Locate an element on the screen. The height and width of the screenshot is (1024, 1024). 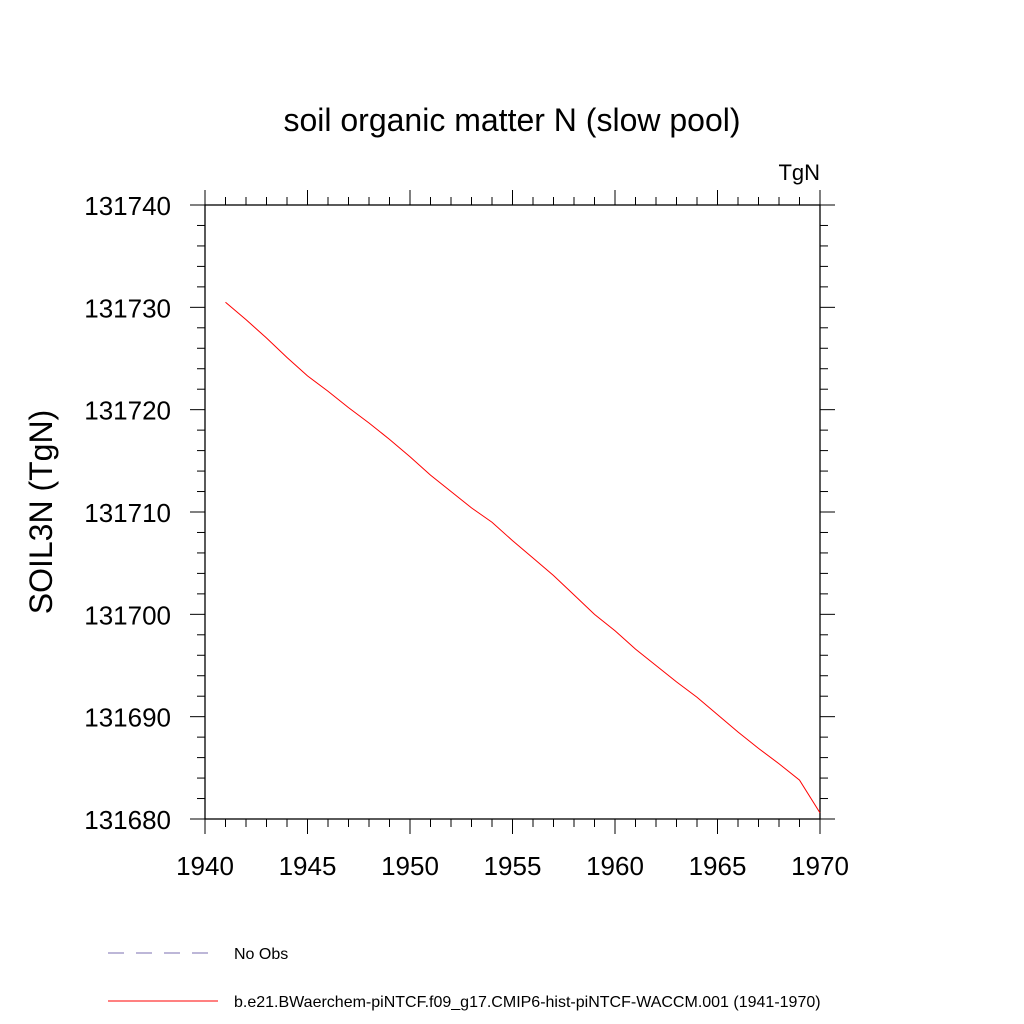
x-tick-label: 1950 is located at coordinates (410, 866).